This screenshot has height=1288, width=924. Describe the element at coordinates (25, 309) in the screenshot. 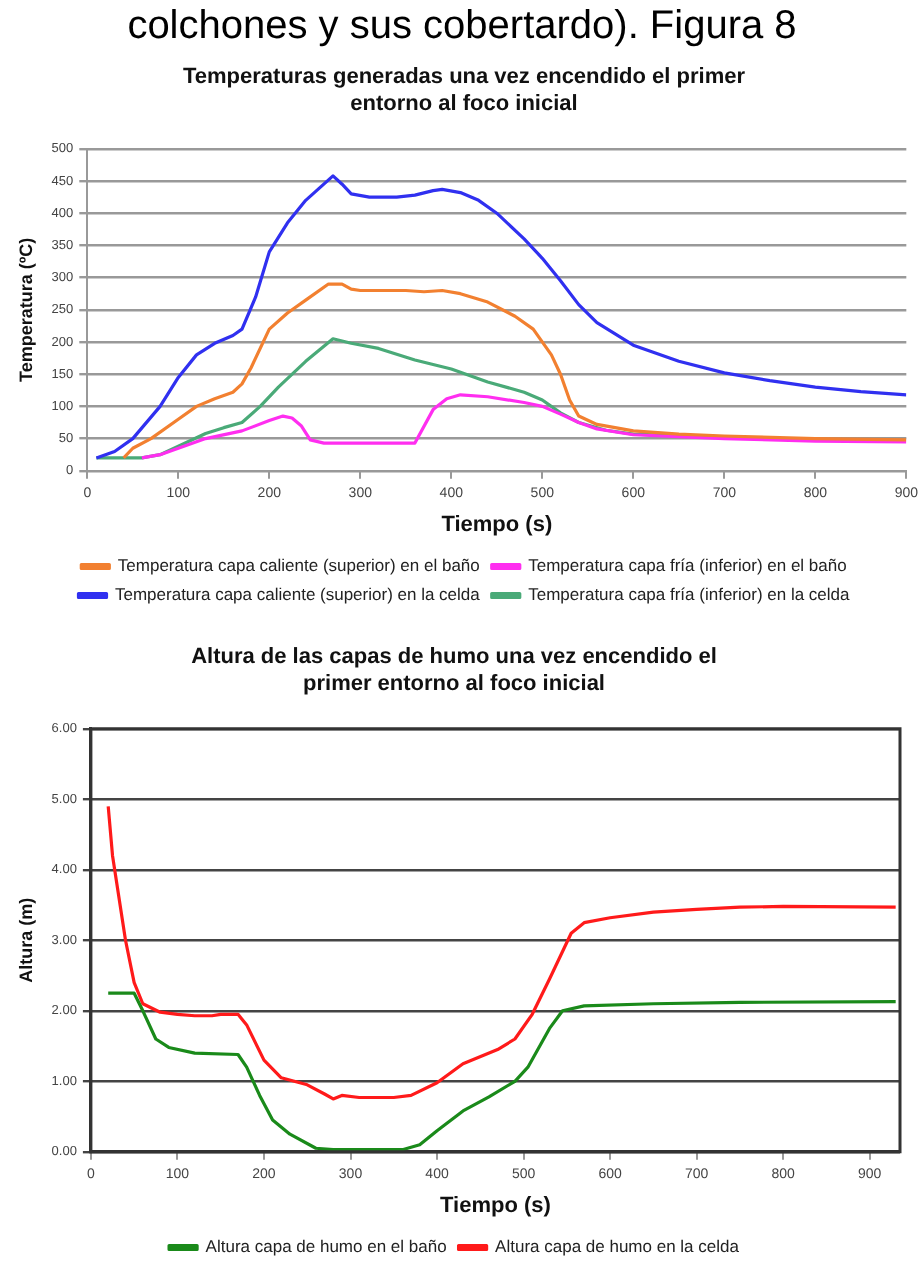

I see `y-axis-title: Temperatura (ºC)` at that location.